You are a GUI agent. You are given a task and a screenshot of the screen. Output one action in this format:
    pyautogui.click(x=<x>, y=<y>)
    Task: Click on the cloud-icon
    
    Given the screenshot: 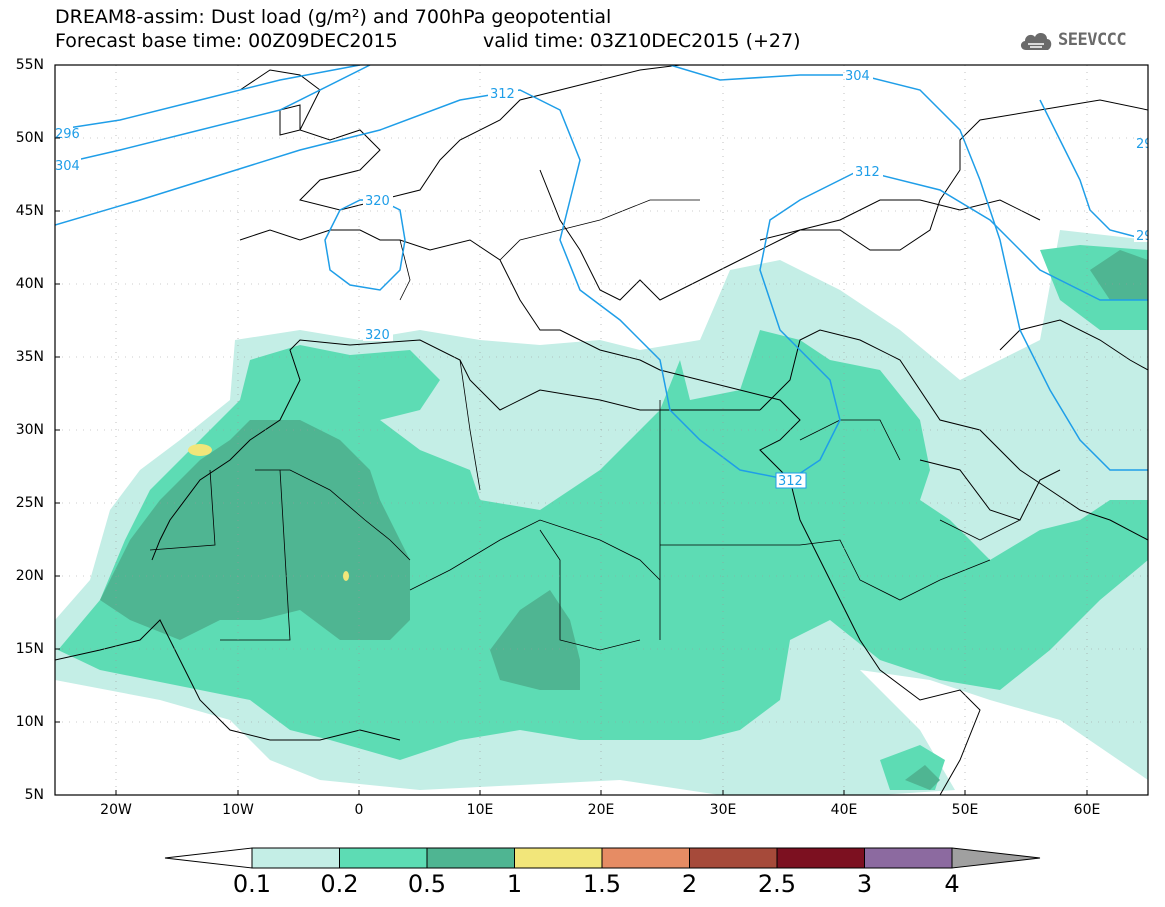 What is the action you would take?
    pyautogui.click(x=1036, y=41)
    